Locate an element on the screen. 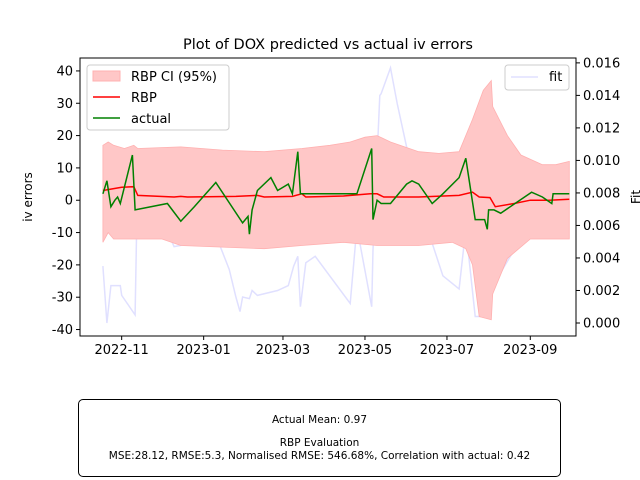 The width and height of the screenshot is (640, 480). y2-tick-label: 0.006 is located at coordinates (601, 226).